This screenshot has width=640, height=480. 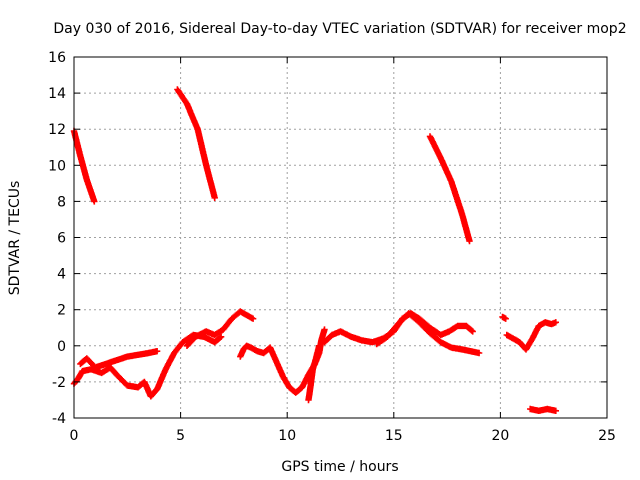 I want to click on x-tick-label: 15, so click(x=394, y=436).